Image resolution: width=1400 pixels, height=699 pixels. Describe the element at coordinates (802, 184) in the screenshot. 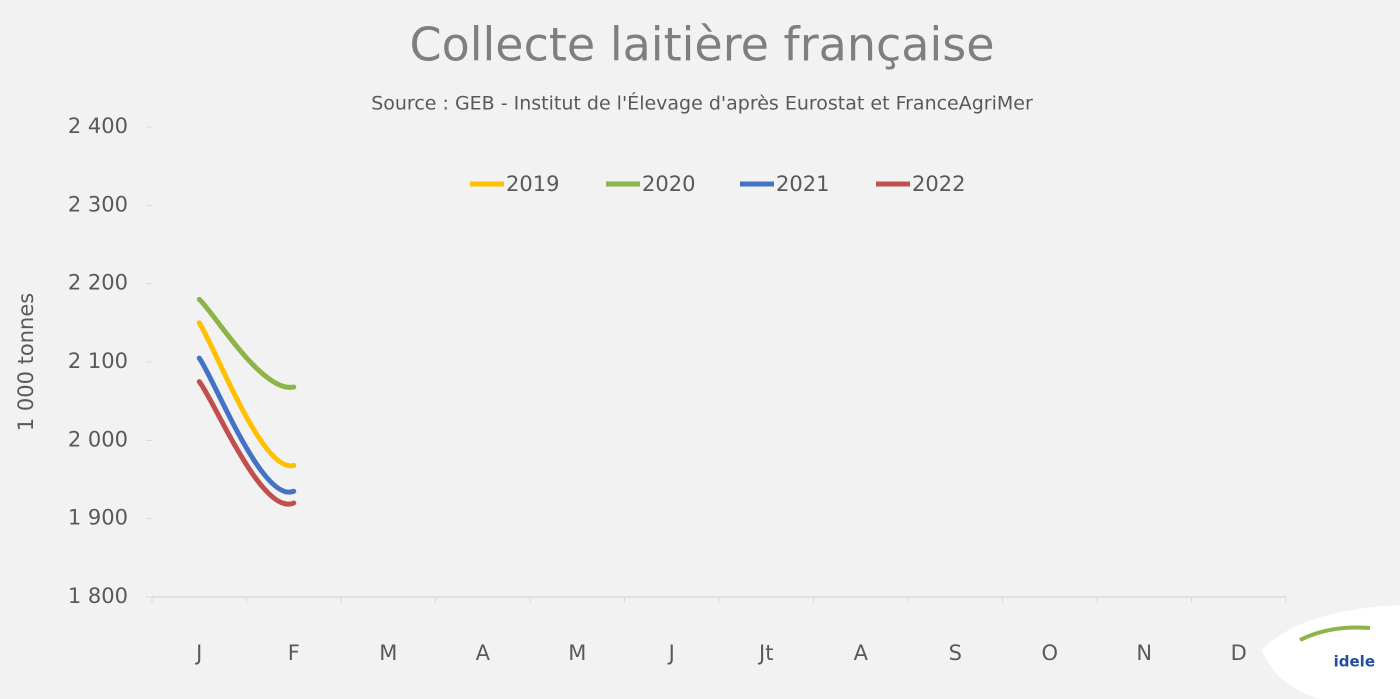

I see `legend-label: 2021` at that location.